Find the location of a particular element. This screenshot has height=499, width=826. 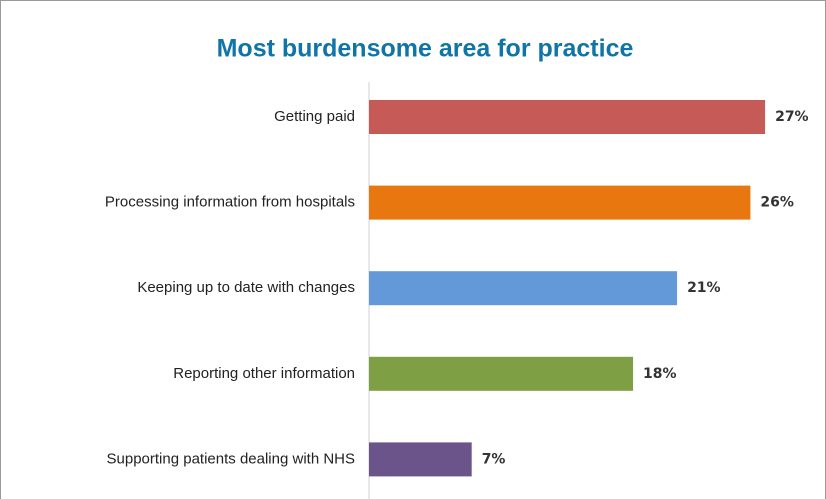

category-label: Keeping up to date with changes is located at coordinates (246, 287).